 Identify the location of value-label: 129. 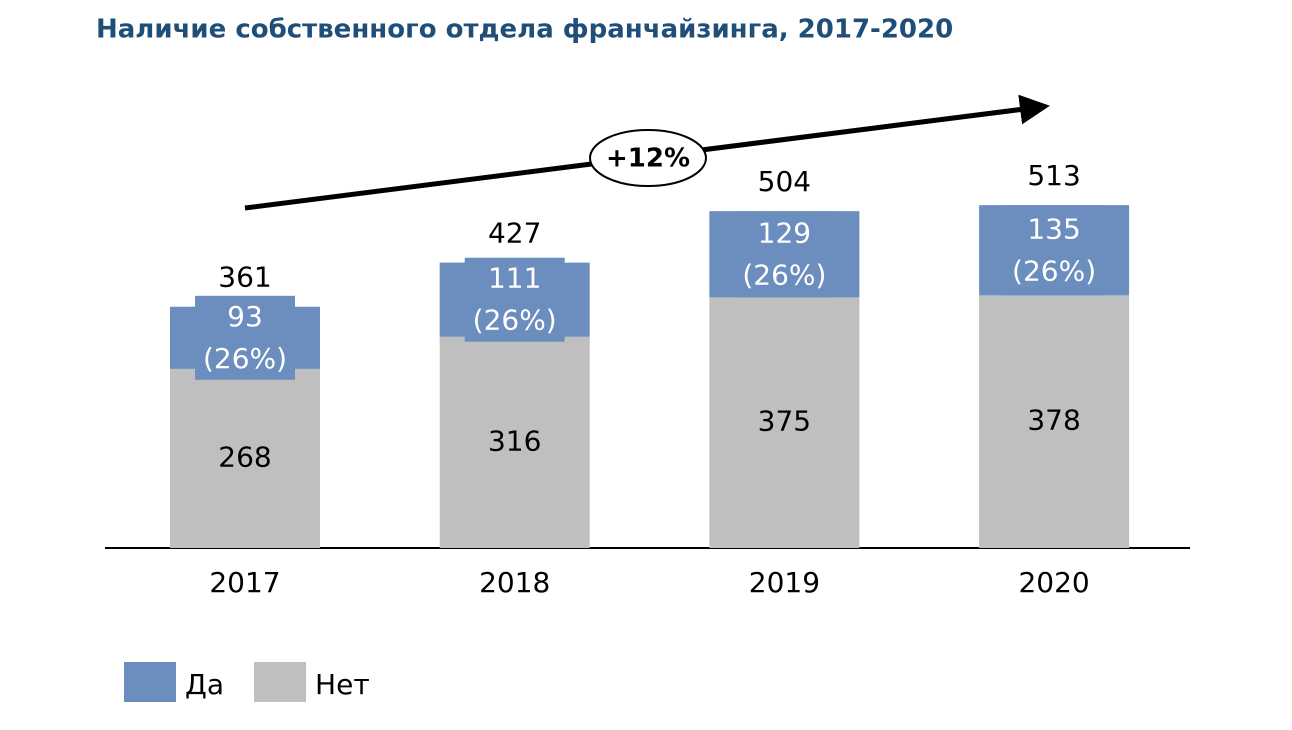
(784, 232).